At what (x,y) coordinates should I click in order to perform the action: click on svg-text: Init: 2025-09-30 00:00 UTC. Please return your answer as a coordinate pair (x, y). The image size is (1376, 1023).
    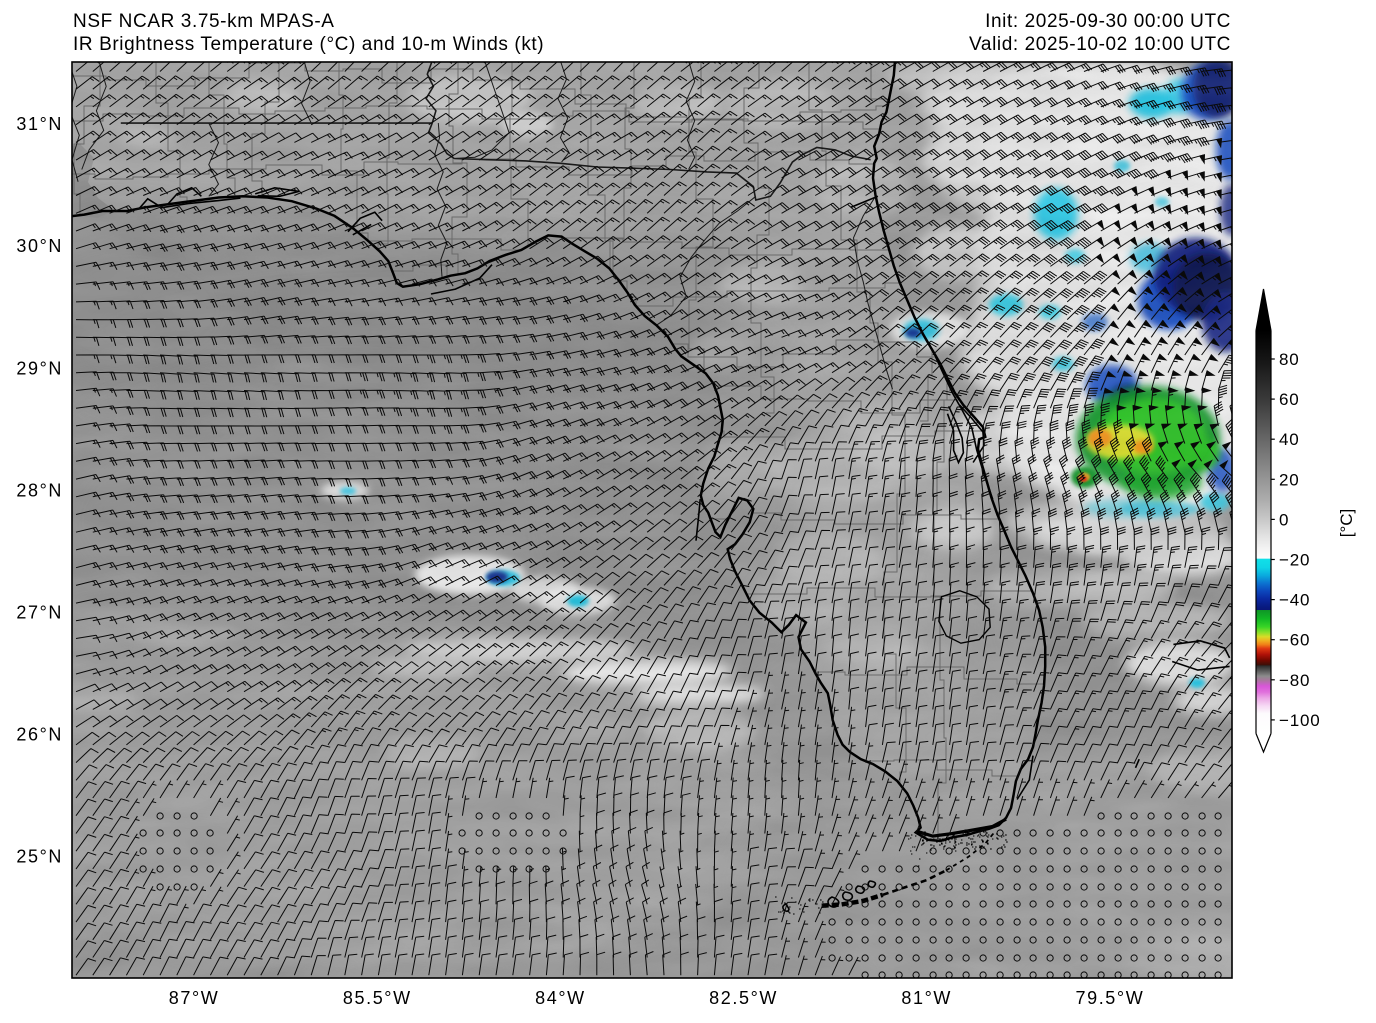
    Looking at the image, I should click on (1108, 21).